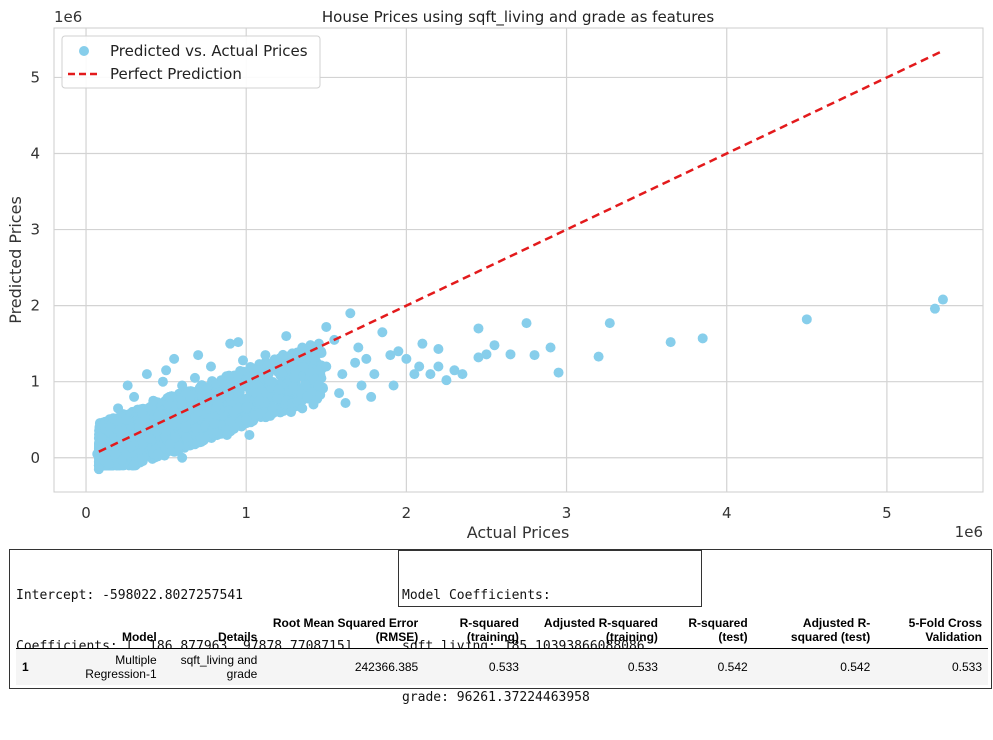  What do you see at coordinates (815, 666) in the screenshot?
I see `cell-adj-r2-test: 0.542` at bounding box center [815, 666].